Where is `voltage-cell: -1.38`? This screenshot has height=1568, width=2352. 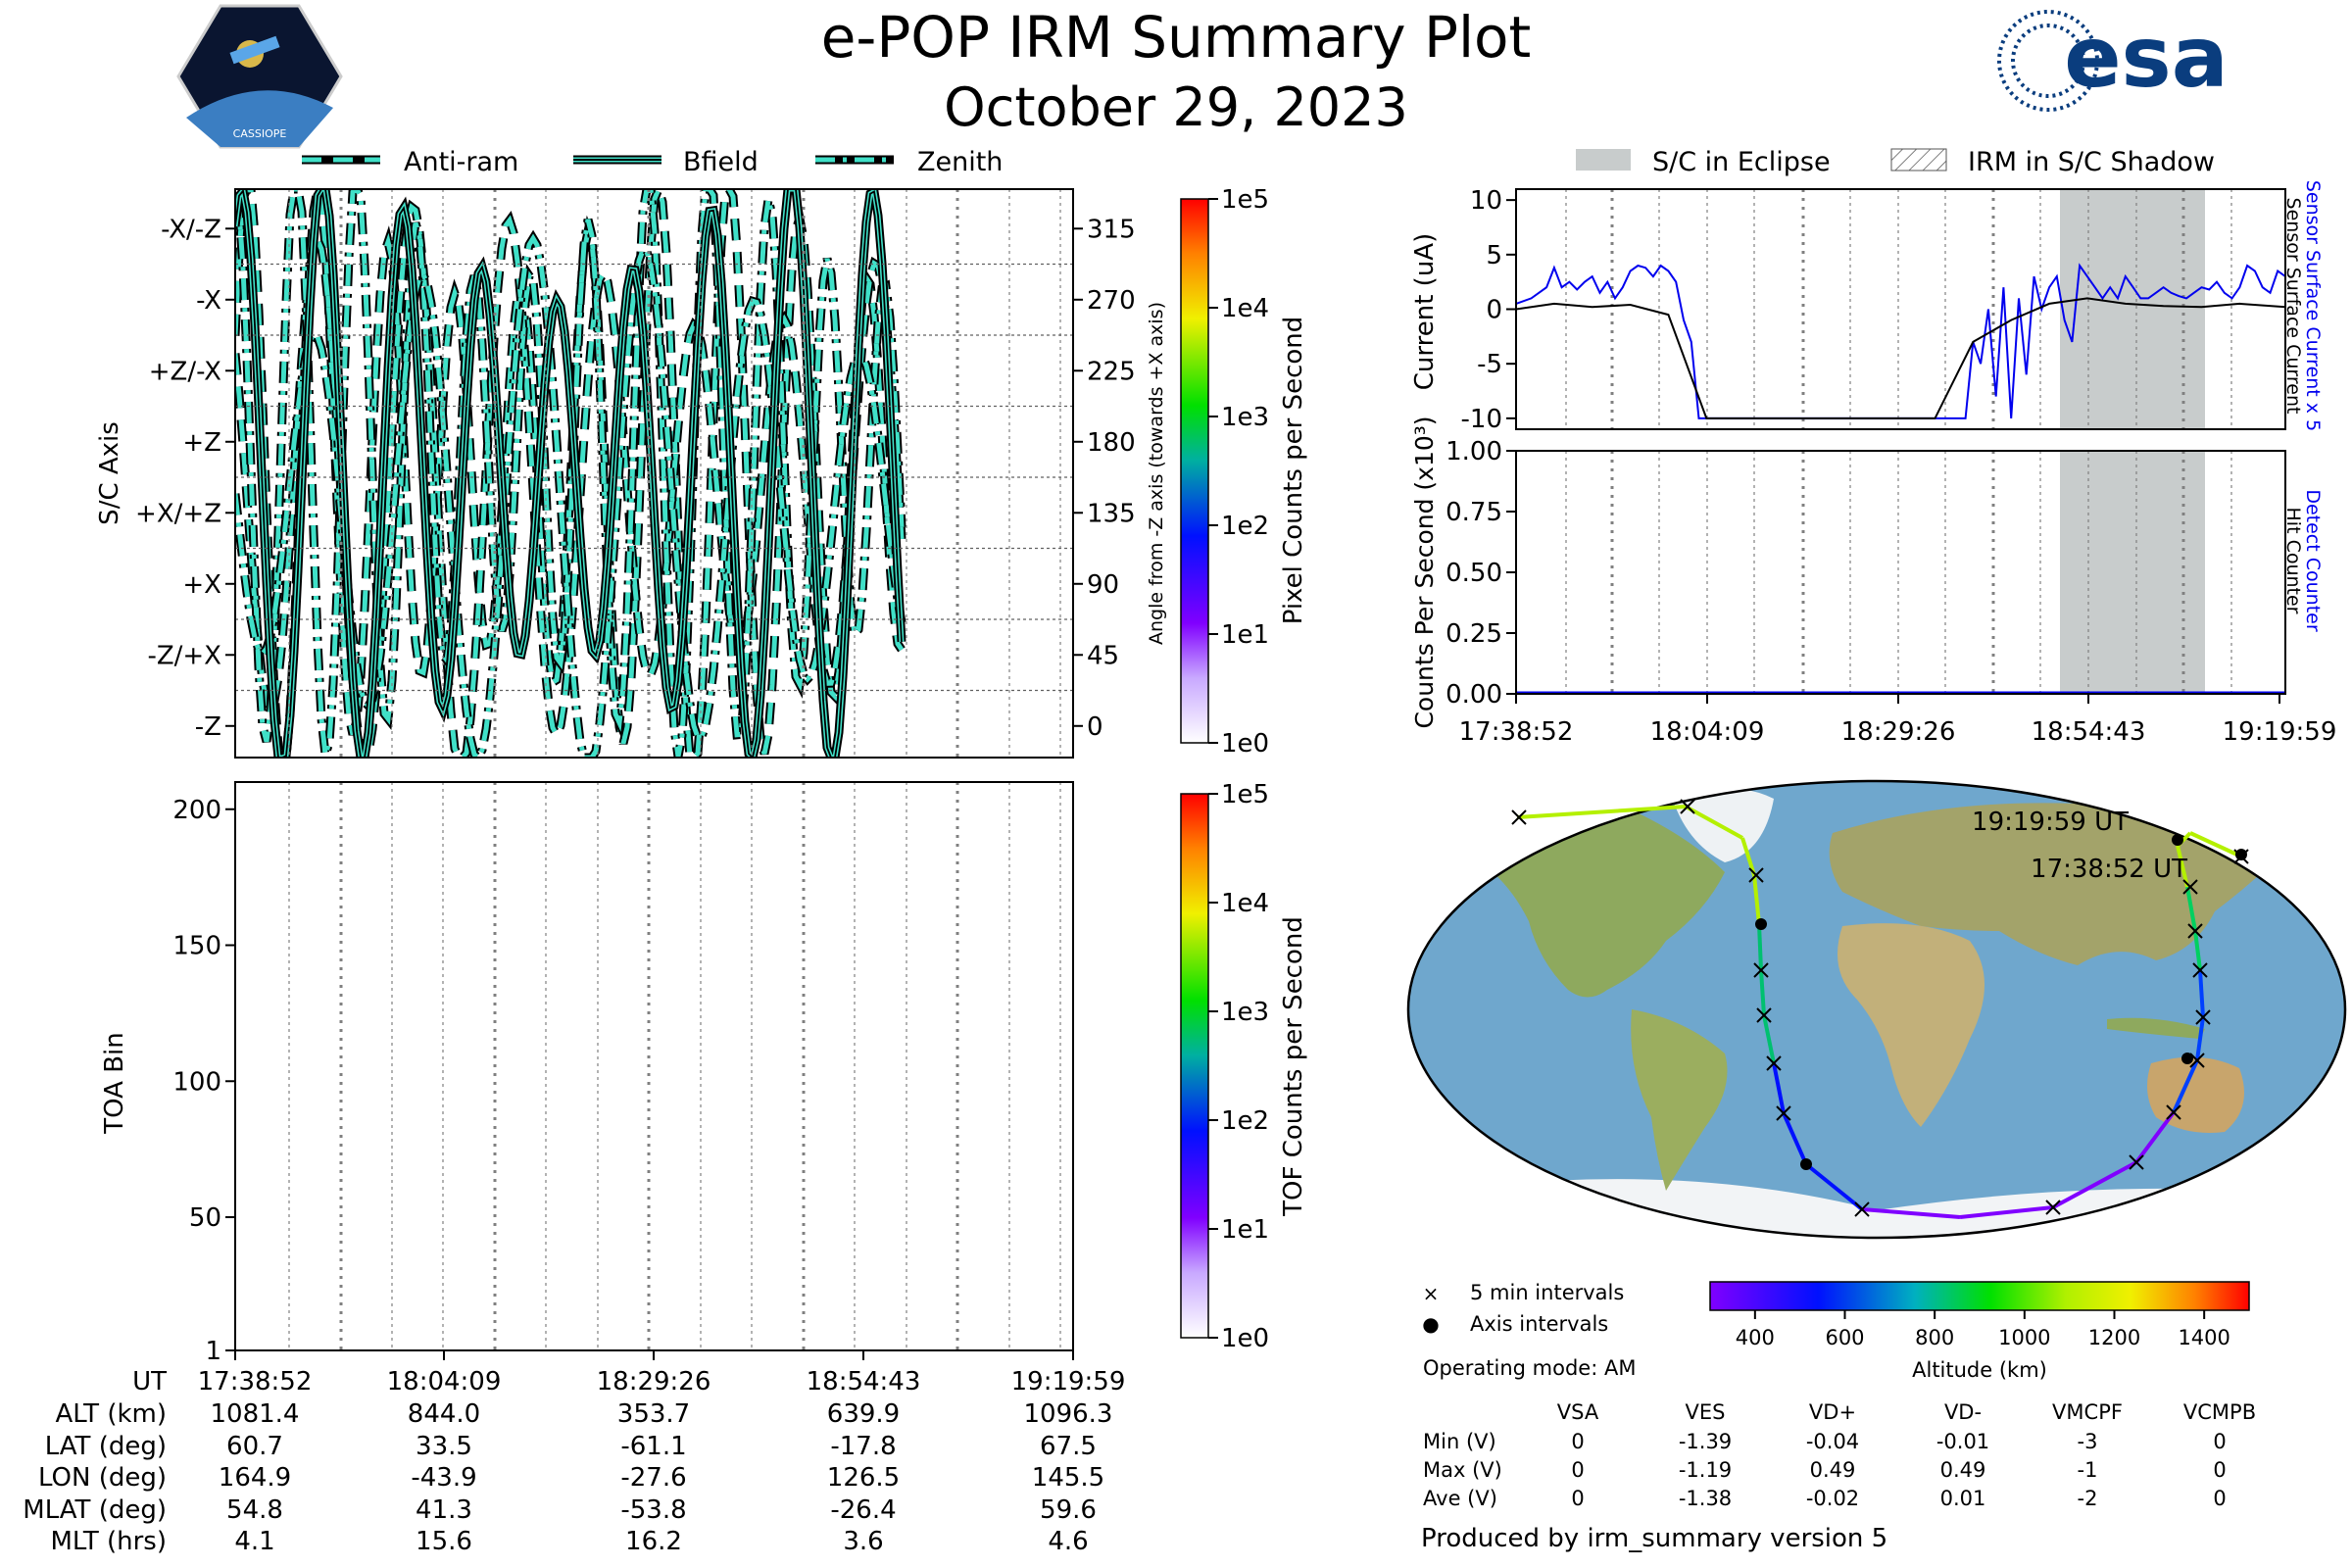 voltage-cell: -1.38 is located at coordinates (1705, 1498).